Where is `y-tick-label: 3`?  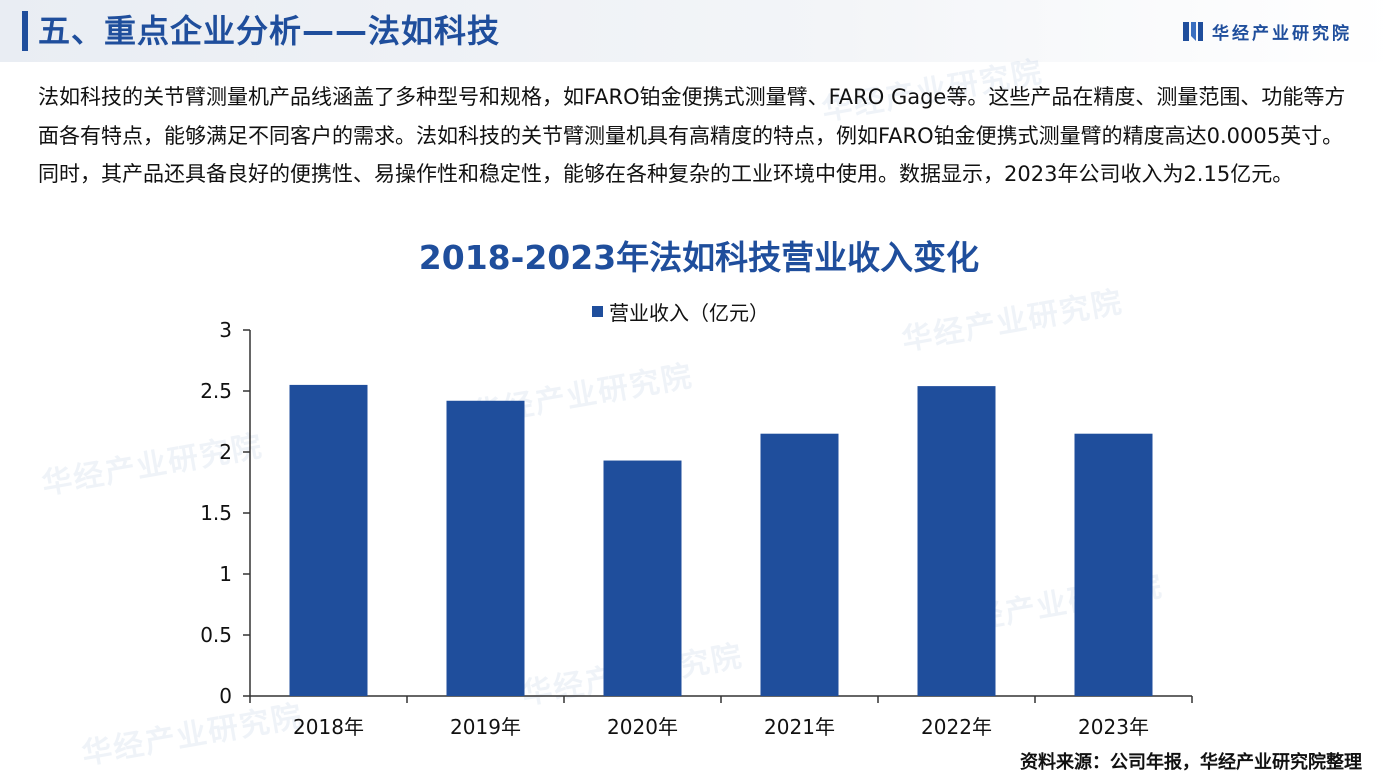 y-tick-label: 3 is located at coordinates (225, 330).